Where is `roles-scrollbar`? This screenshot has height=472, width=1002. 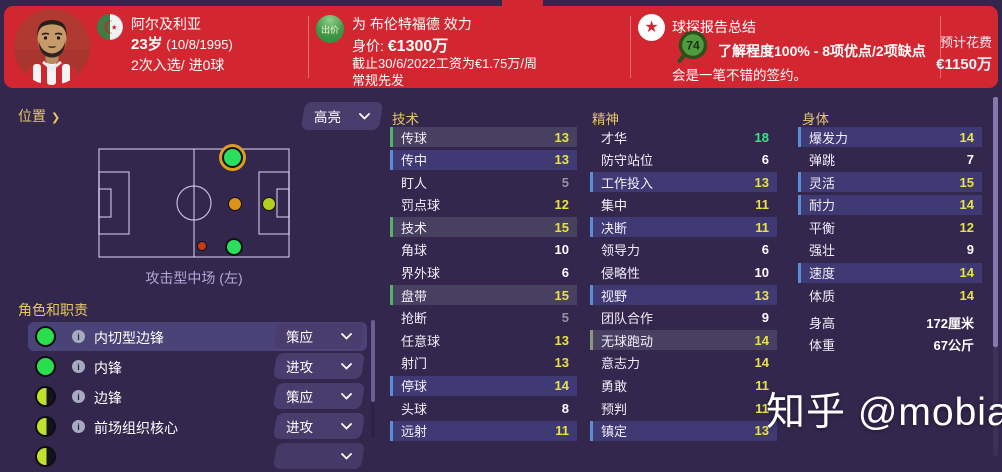 roles-scrollbar is located at coordinates (373, 379).